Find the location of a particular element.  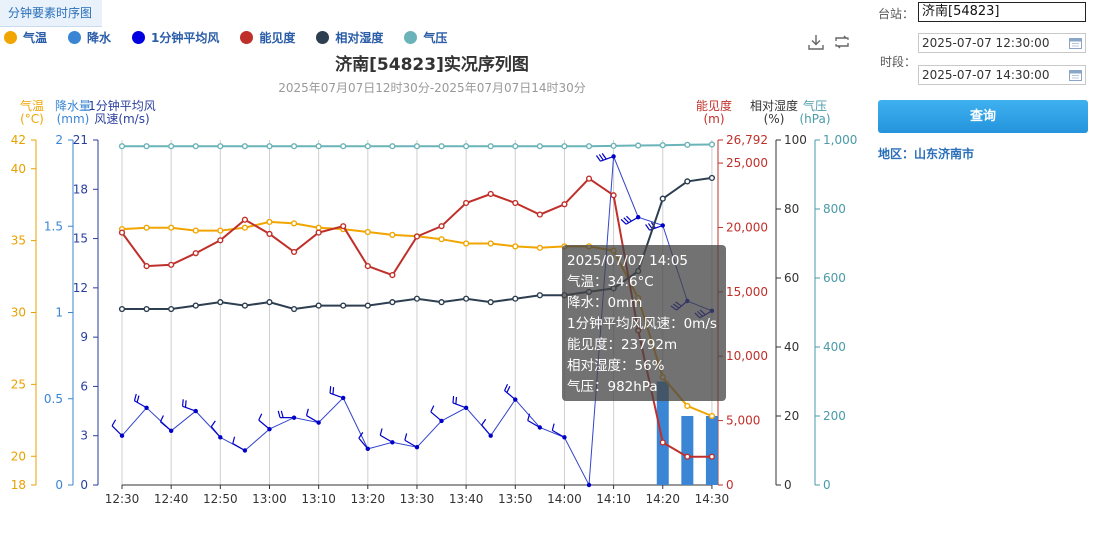

legend-dot-temp is located at coordinates (10, 37).